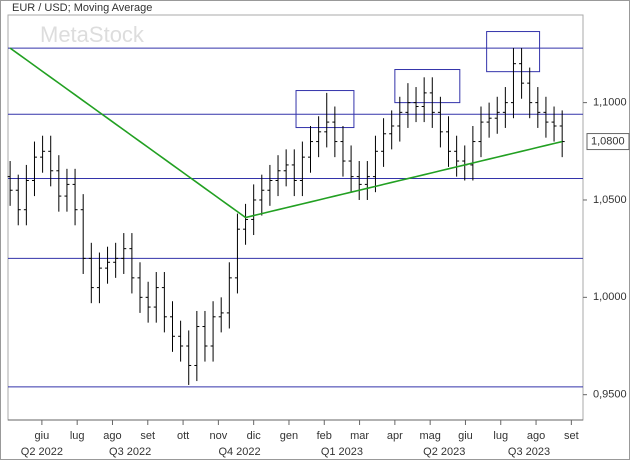  What do you see at coordinates (130, 452) in the screenshot?
I see `quarter-label: Q3 2022` at bounding box center [130, 452].